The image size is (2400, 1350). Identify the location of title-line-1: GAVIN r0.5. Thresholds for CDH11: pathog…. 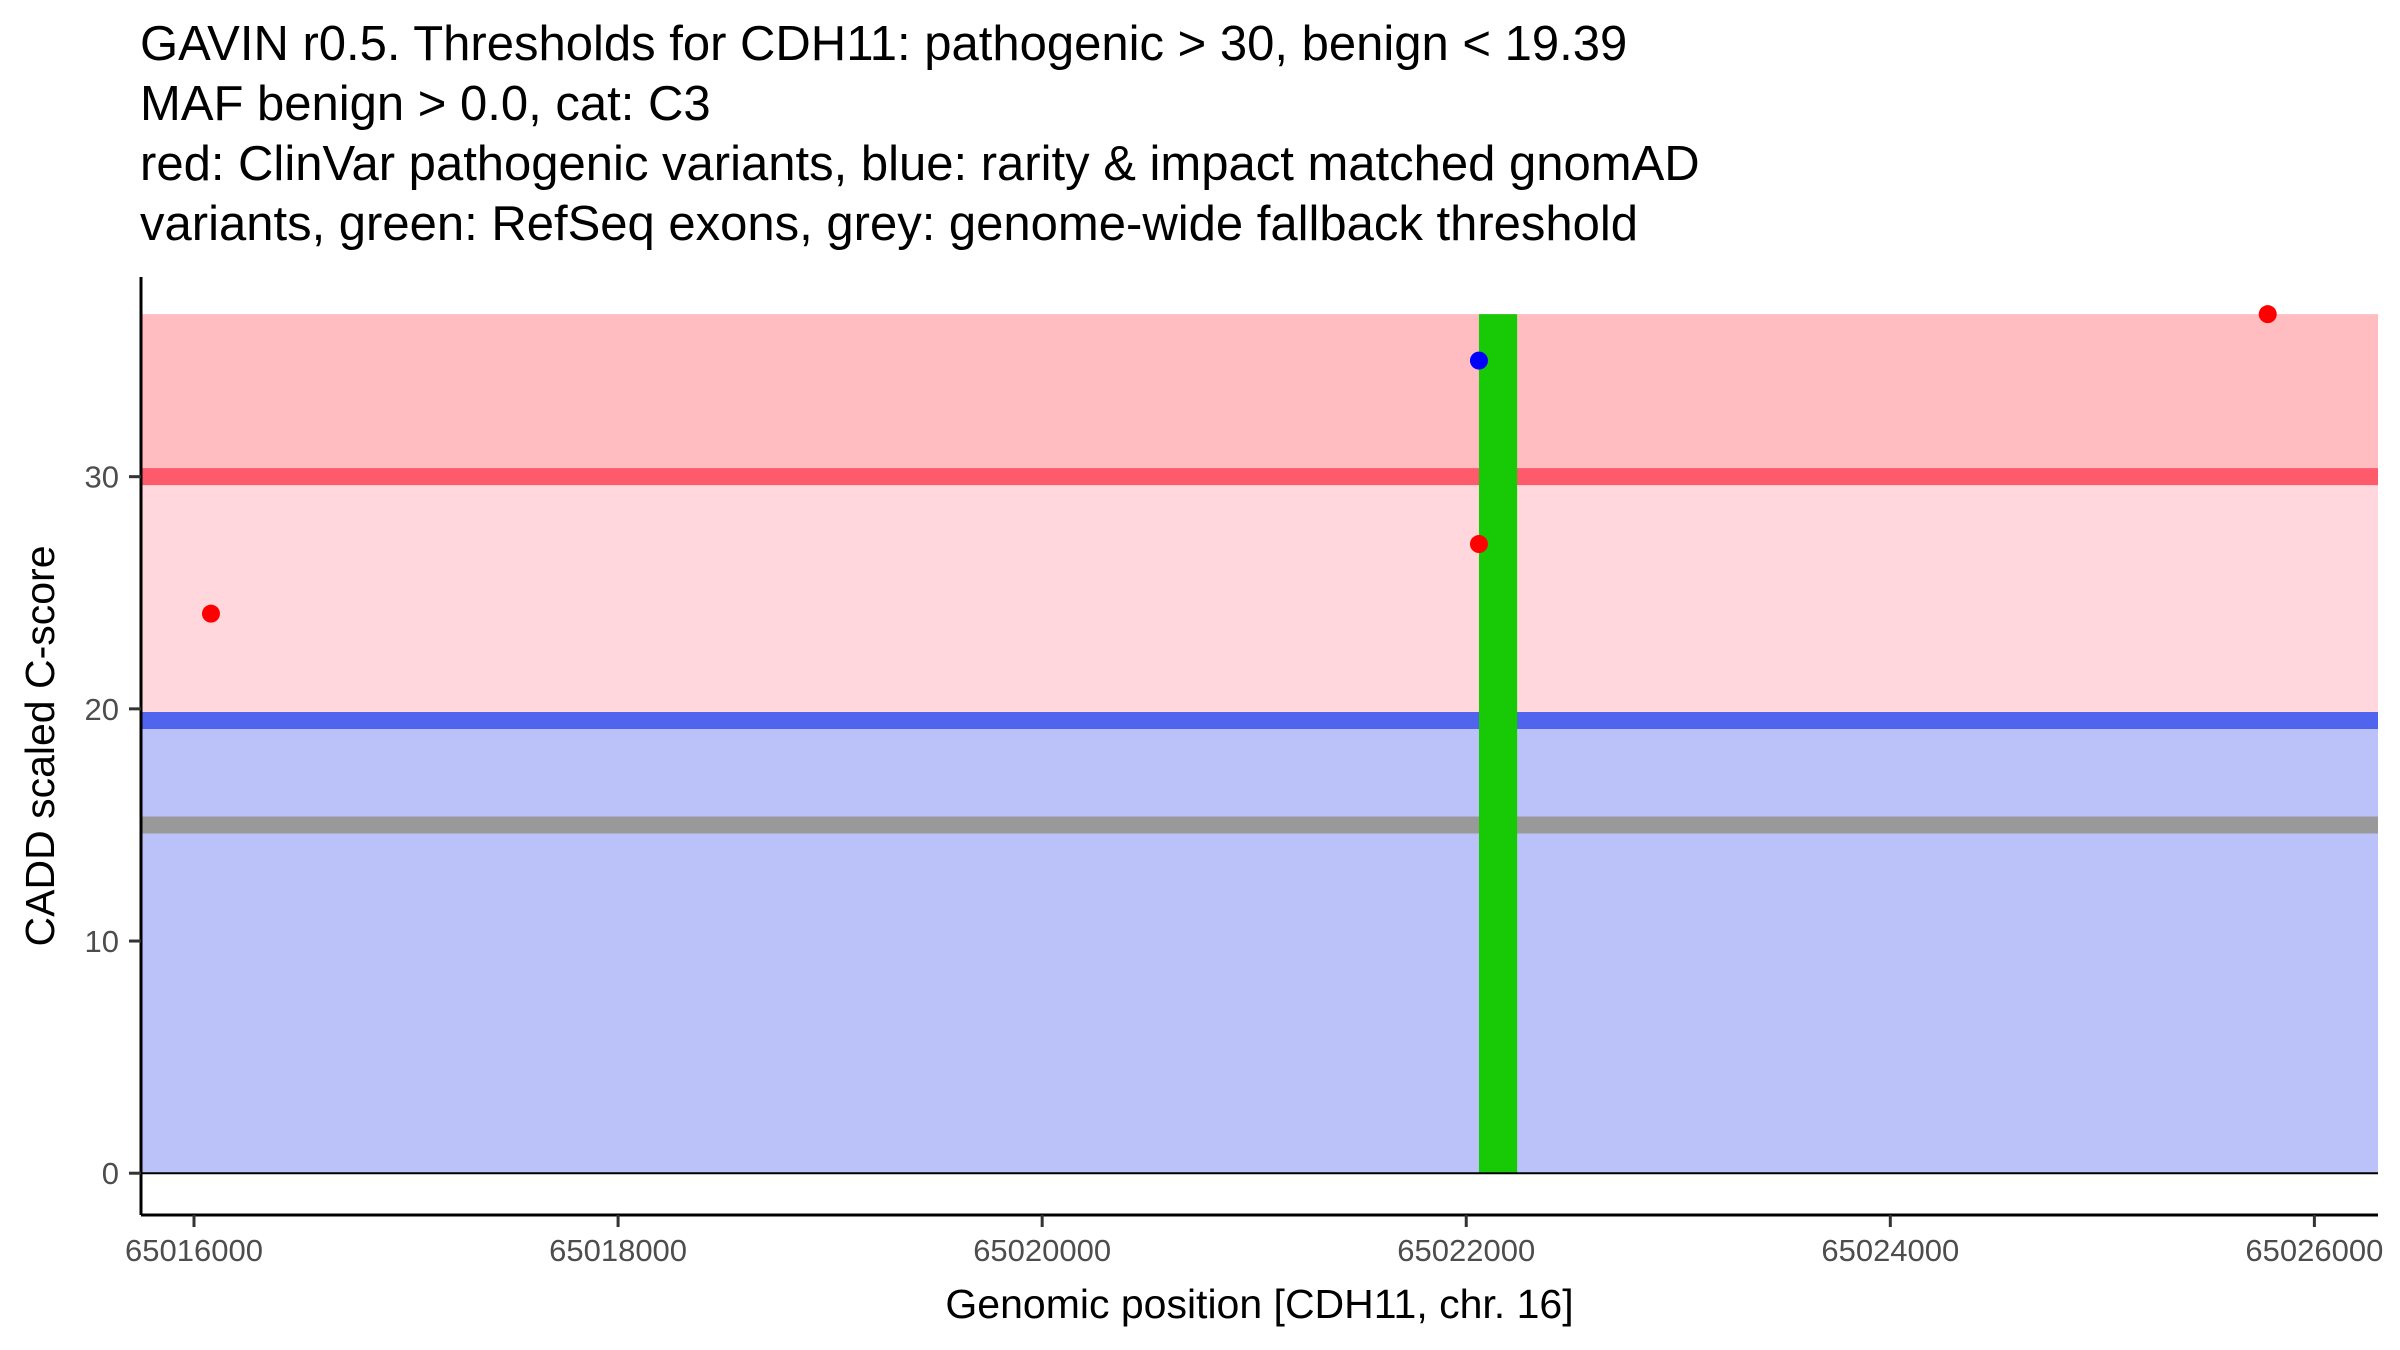
(884, 44).